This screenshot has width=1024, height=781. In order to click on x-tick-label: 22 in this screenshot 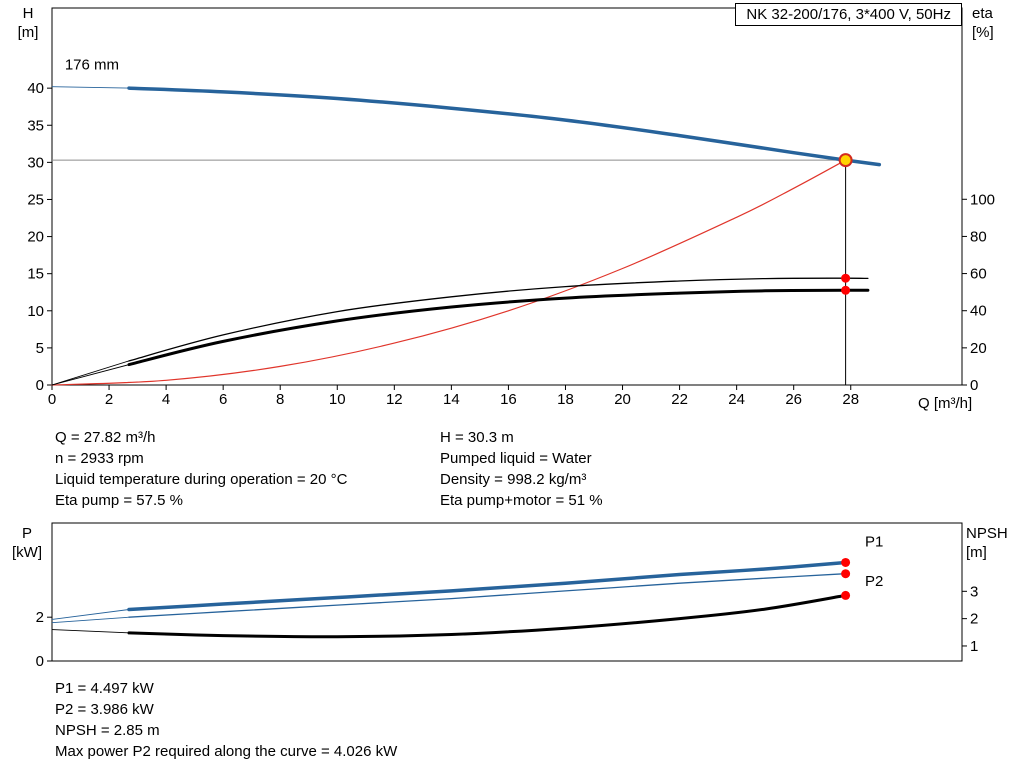, I will do `click(679, 399)`.